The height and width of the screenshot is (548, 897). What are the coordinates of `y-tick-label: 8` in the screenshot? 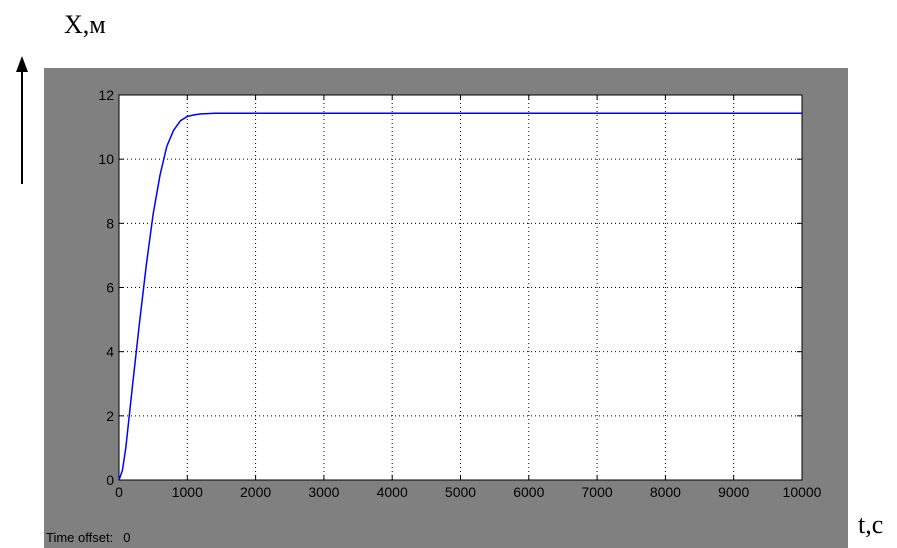 It's located at (110, 223).